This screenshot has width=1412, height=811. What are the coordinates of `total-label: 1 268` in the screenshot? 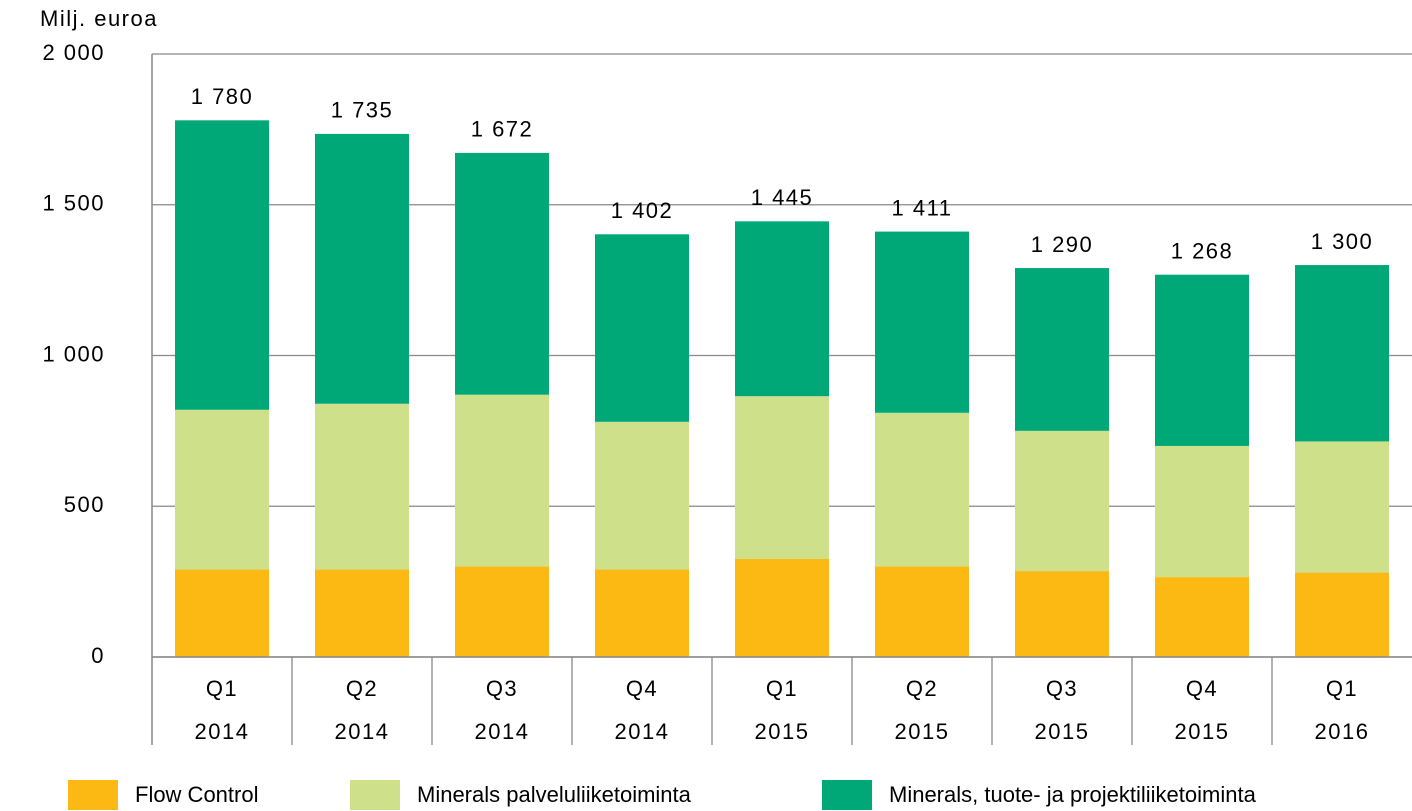 It's located at (1202, 251).